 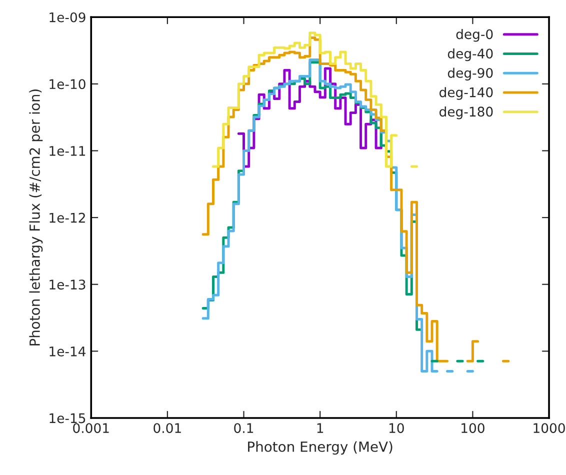 I want to click on x-tick-label: 0.001, so click(x=91, y=428).